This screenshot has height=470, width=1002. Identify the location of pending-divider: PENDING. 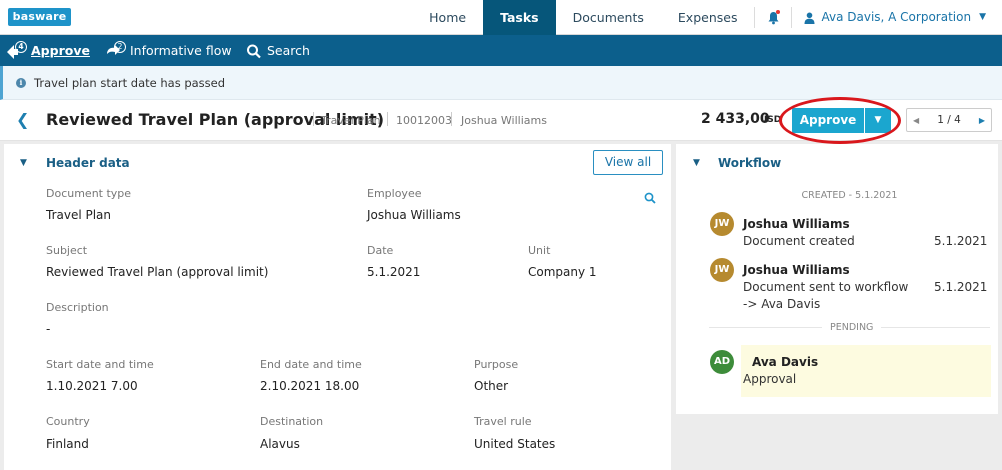
(852, 327).